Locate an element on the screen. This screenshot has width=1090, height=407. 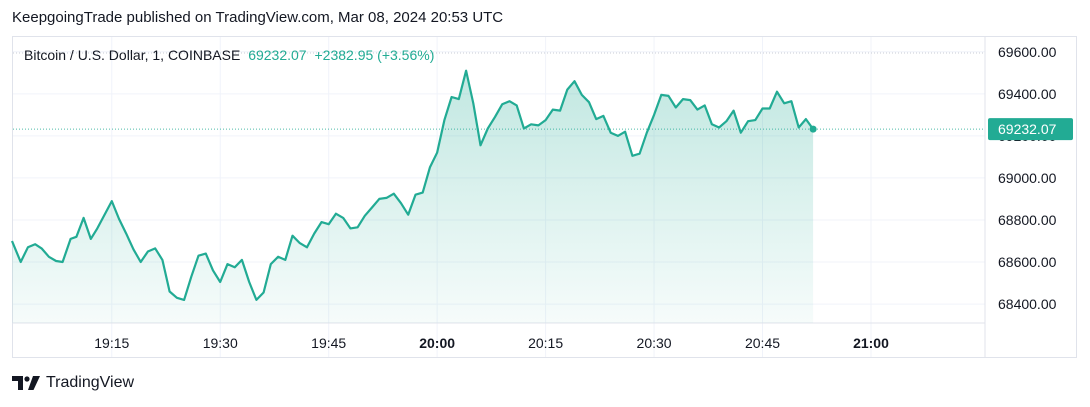
last-price-dot is located at coordinates (813, 129).